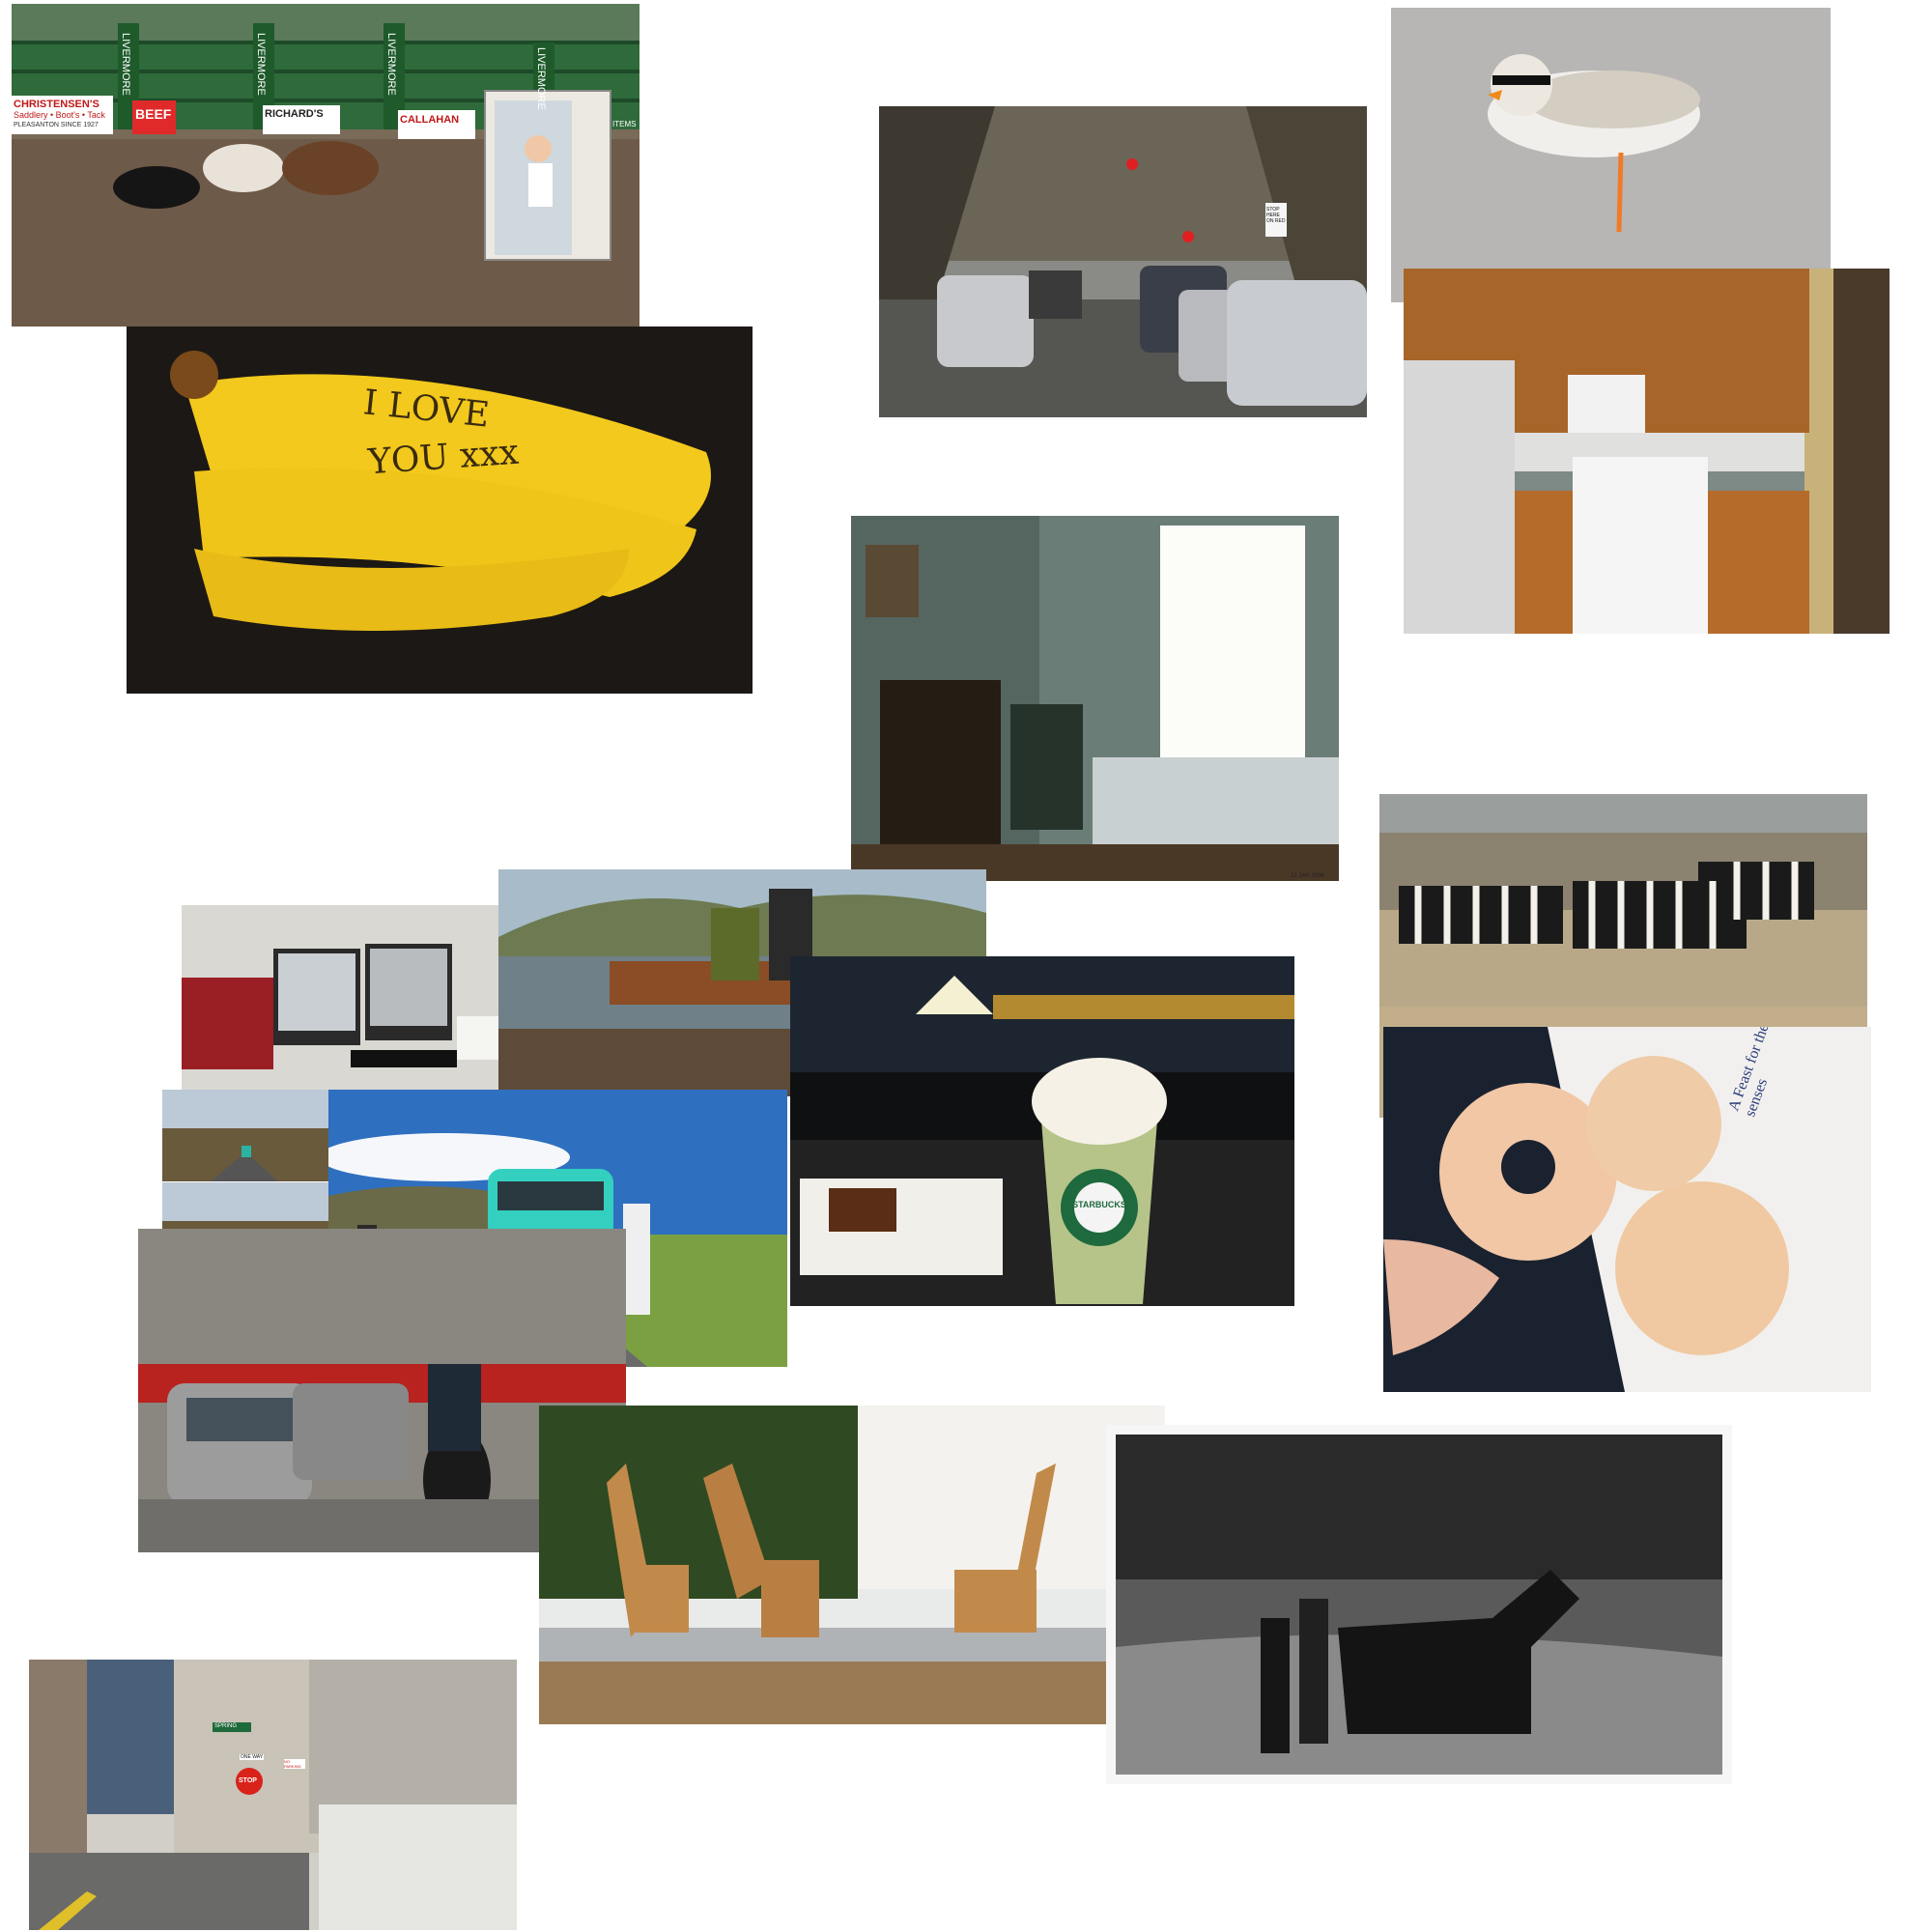 This screenshot has height=1932, width=1932. Describe the element at coordinates (273, 1795) in the screenshot. I see `street-corner-photo: SPRING ONE WAY STOP NO PARKING` at that location.